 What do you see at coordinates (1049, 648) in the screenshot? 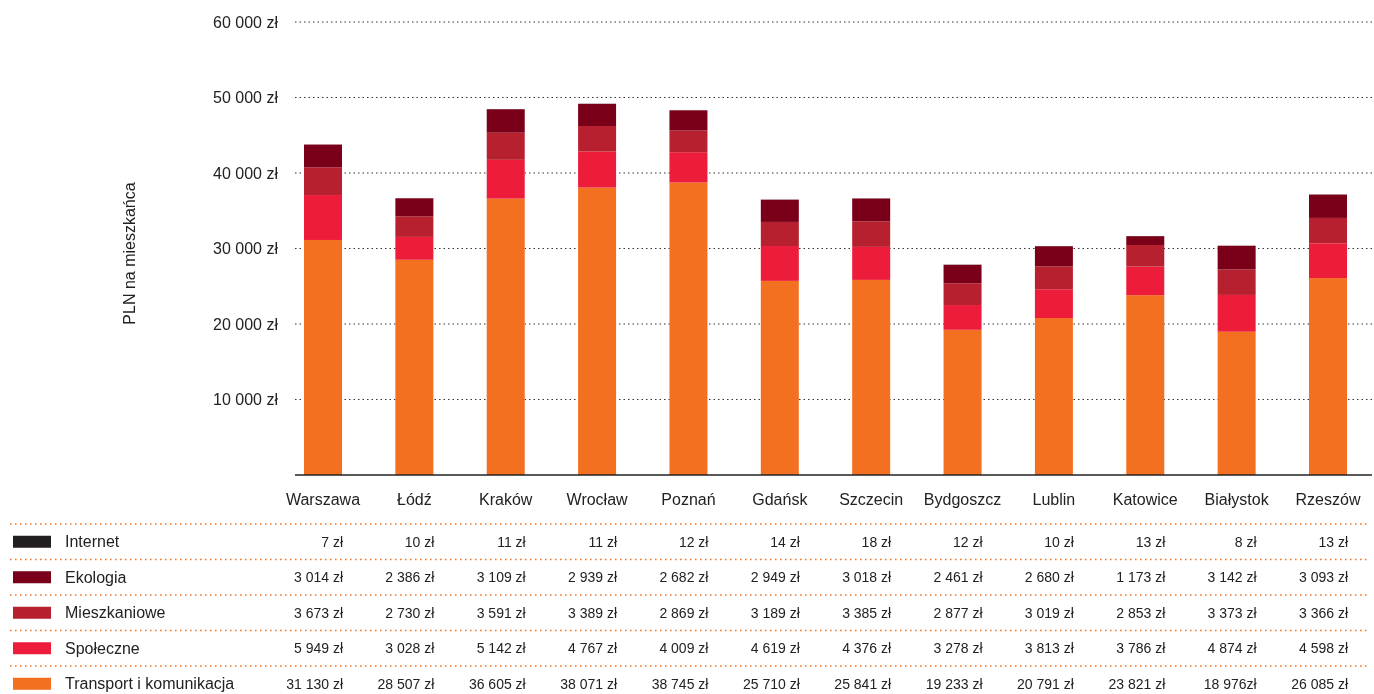
I see `data-label: 3 813 zł` at bounding box center [1049, 648].